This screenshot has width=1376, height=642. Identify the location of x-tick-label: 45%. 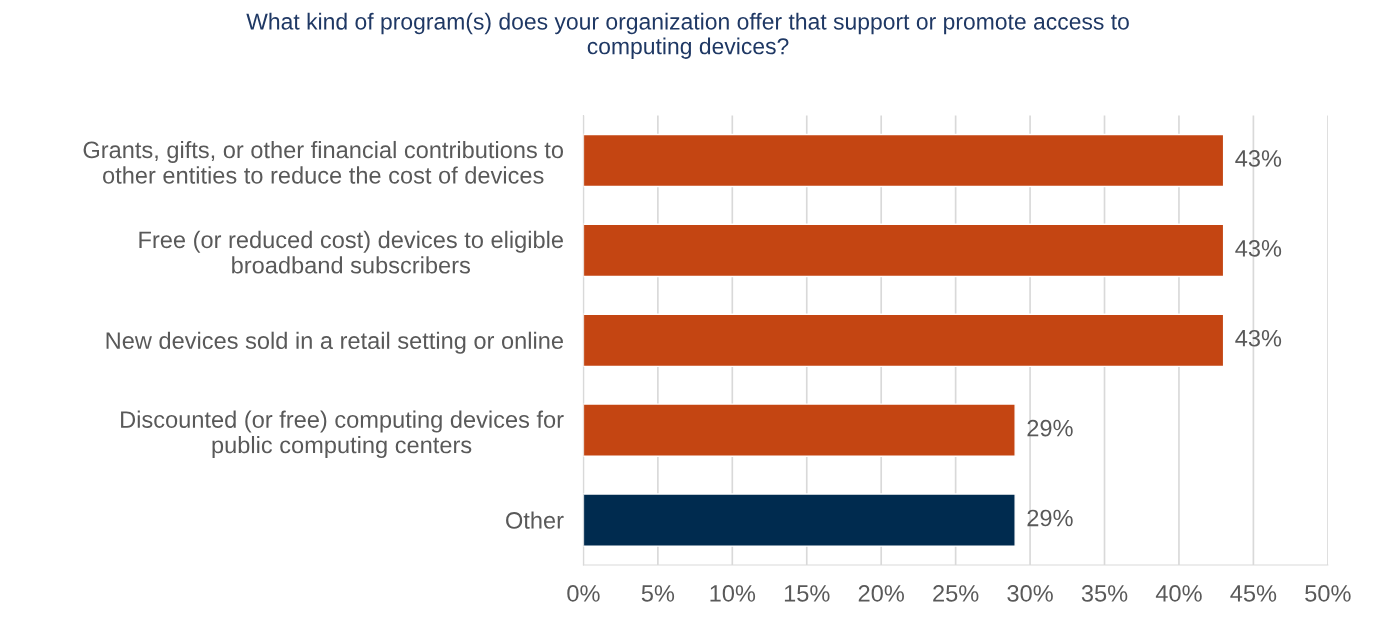
(1253, 593).